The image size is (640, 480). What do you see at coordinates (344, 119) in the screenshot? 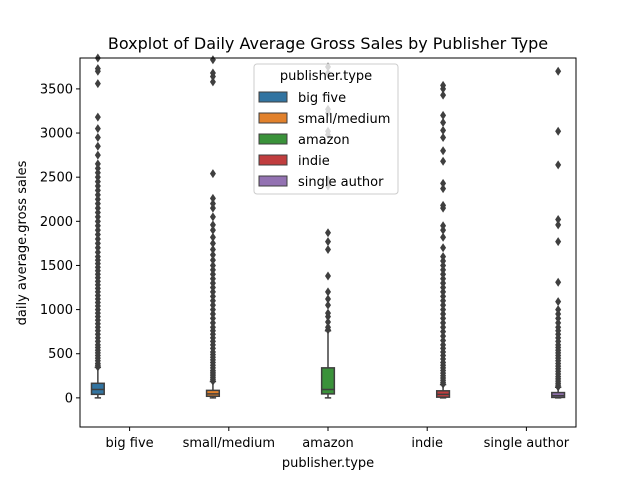
I see `legend-label: small/medium` at bounding box center [344, 119].